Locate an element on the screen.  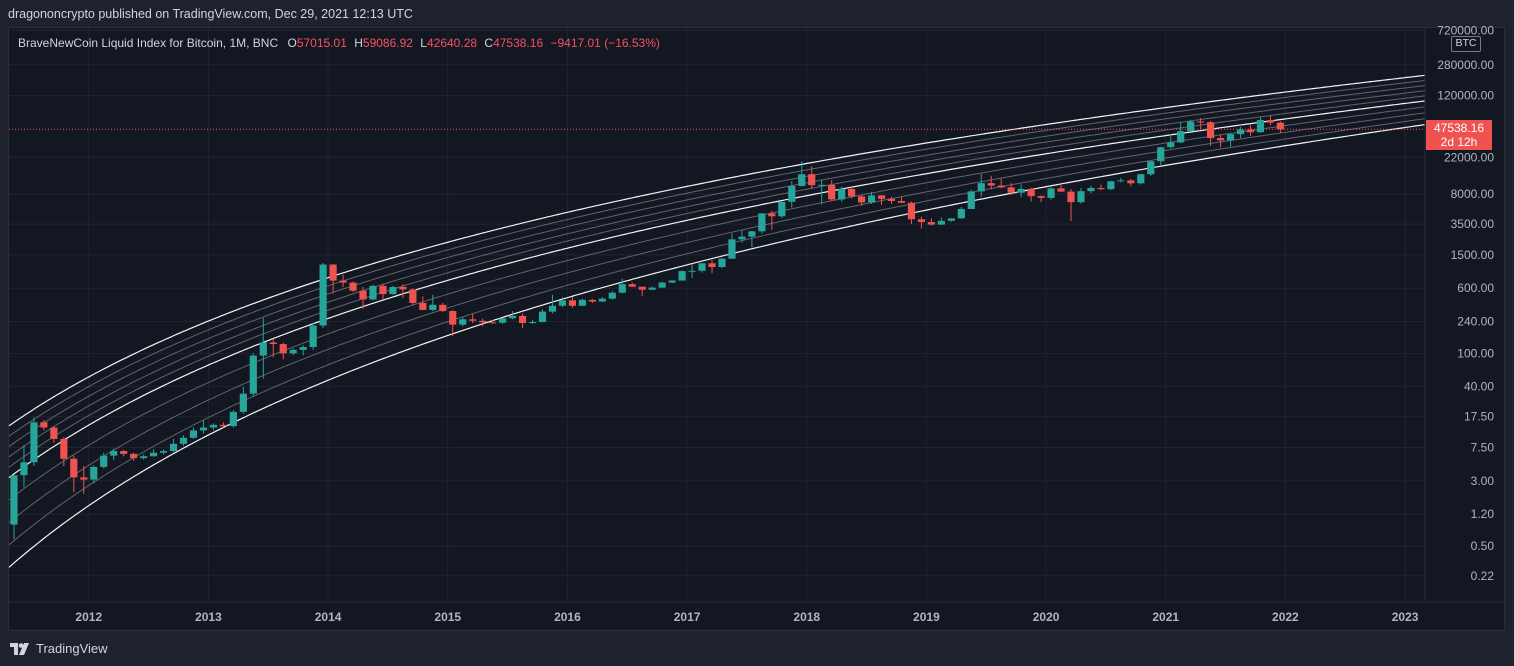
tradingview-logo-icon is located at coordinates (20, 648).